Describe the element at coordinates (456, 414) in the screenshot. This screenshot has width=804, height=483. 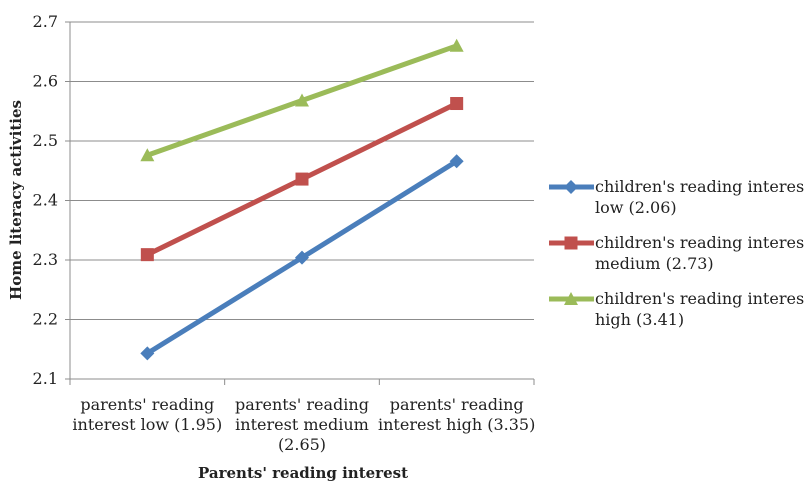
I see `x-category-label: parents' reading interest high (3.35)` at that location.